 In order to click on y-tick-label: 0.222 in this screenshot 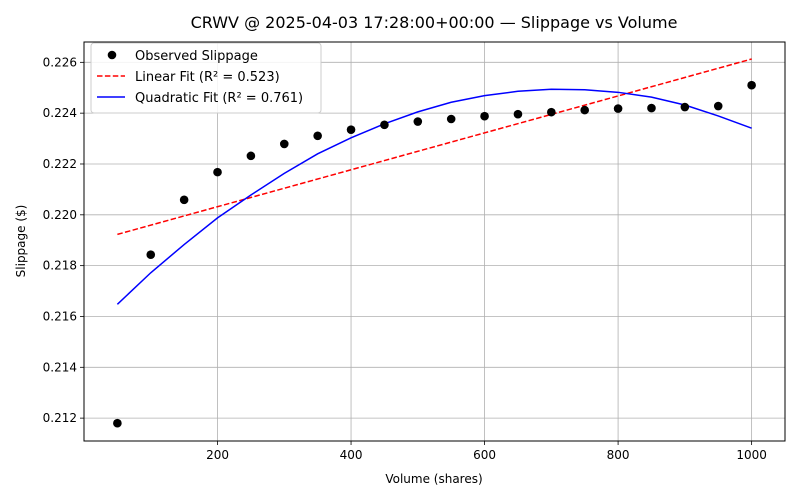, I will do `click(60, 164)`.